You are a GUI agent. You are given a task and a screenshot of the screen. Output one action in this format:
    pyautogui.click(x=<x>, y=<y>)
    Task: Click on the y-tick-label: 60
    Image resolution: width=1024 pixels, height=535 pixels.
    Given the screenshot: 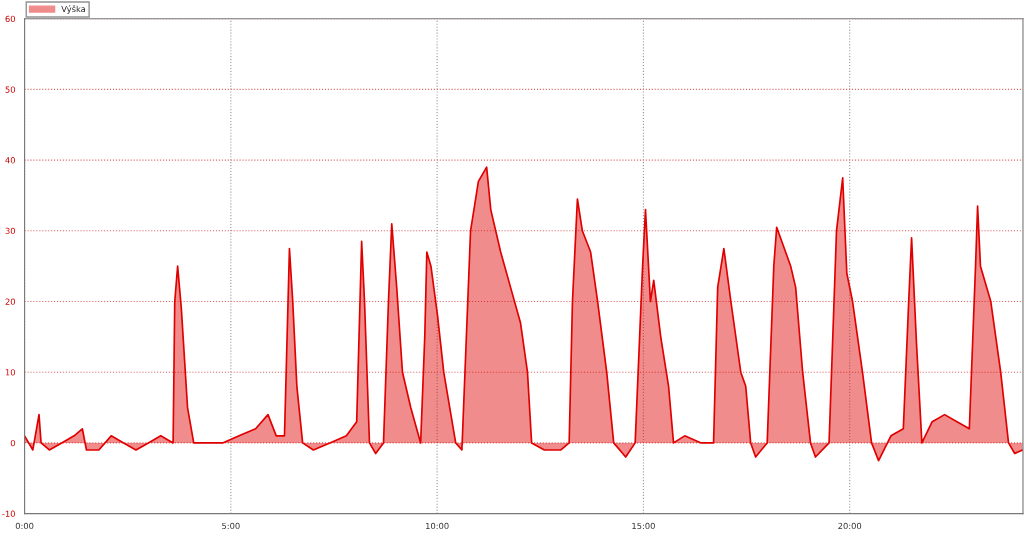 What is the action you would take?
    pyautogui.click(x=10, y=19)
    